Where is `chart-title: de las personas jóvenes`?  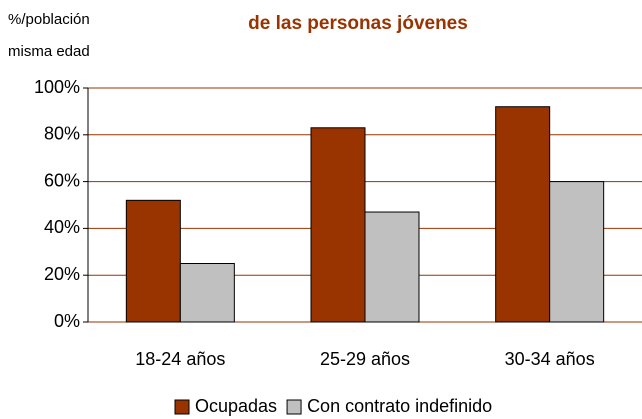
chart-title: de las personas jóvenes is located at coordinates (358, 23).